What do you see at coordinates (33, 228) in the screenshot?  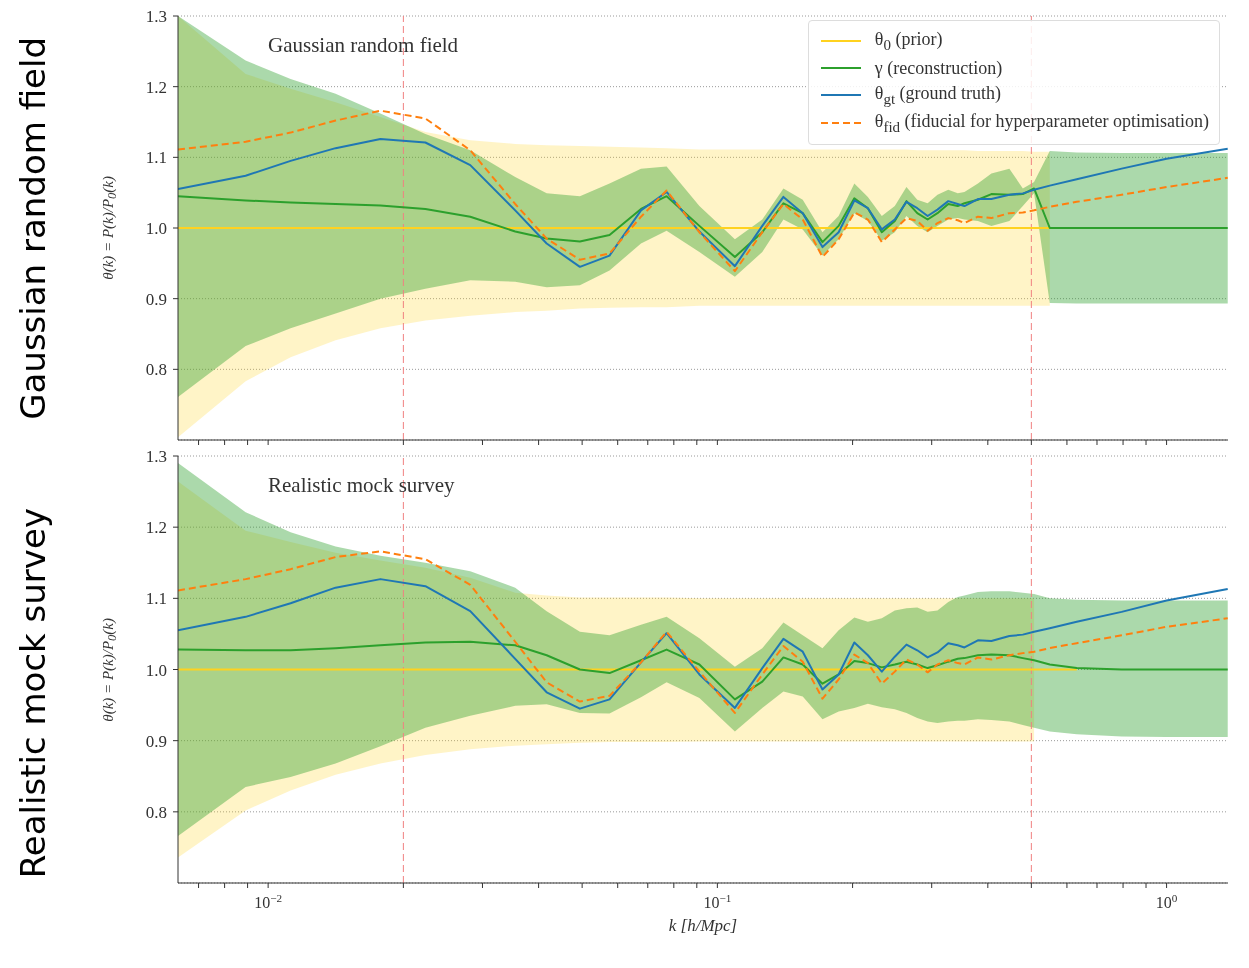 I see `text: Gaussian random field` at bounding box center [33, 228].